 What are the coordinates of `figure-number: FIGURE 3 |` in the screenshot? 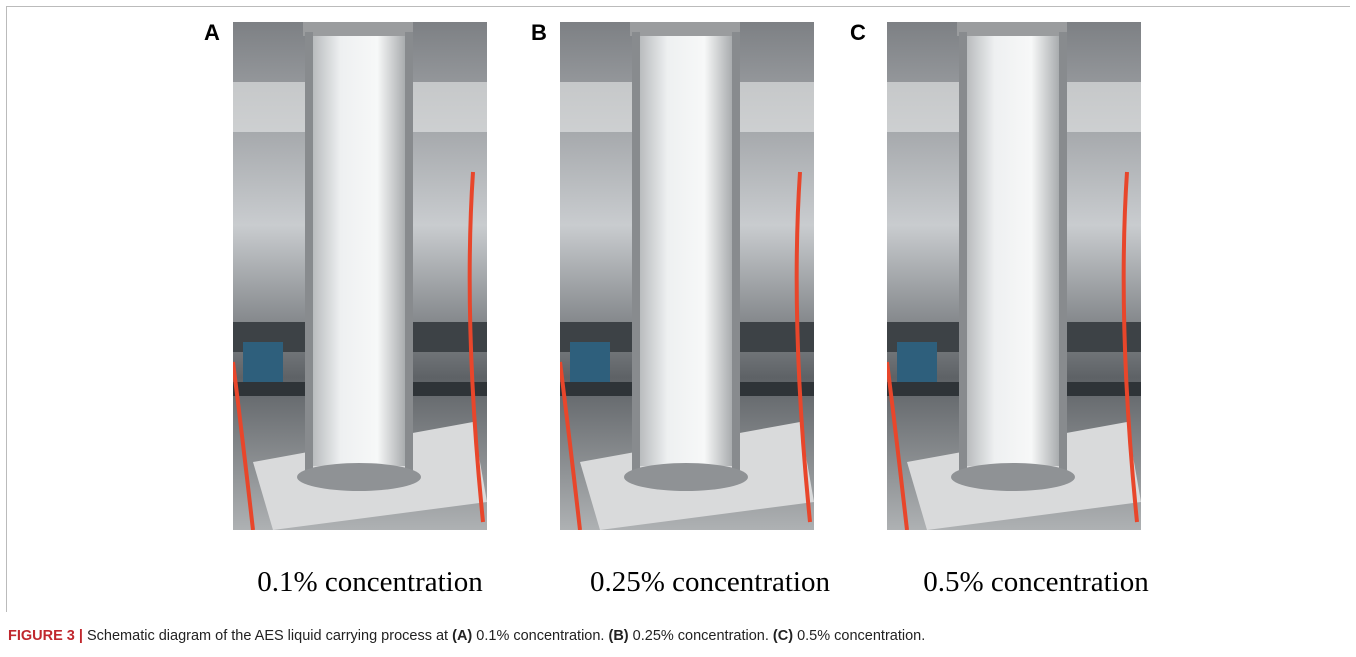 It's located at (45, 636).